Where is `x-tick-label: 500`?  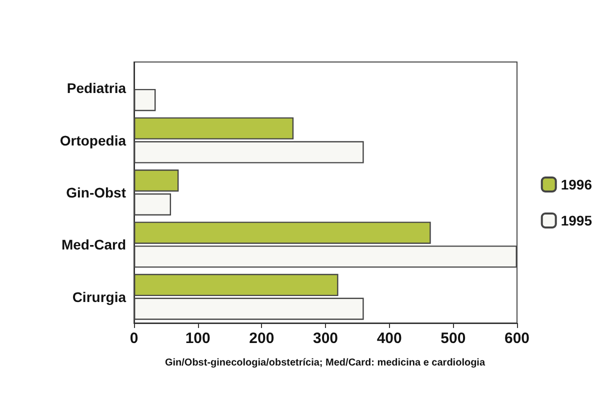 x-tick-label: 500 is located at coordinates (453, 338).